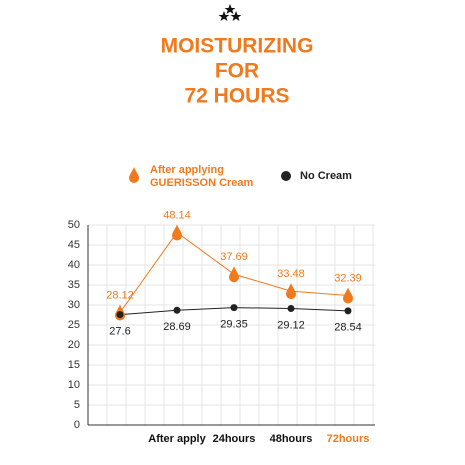  Describe the element at coordinates (74, 265) in the screenshot. I see `y-tick-label: 40` at that location.